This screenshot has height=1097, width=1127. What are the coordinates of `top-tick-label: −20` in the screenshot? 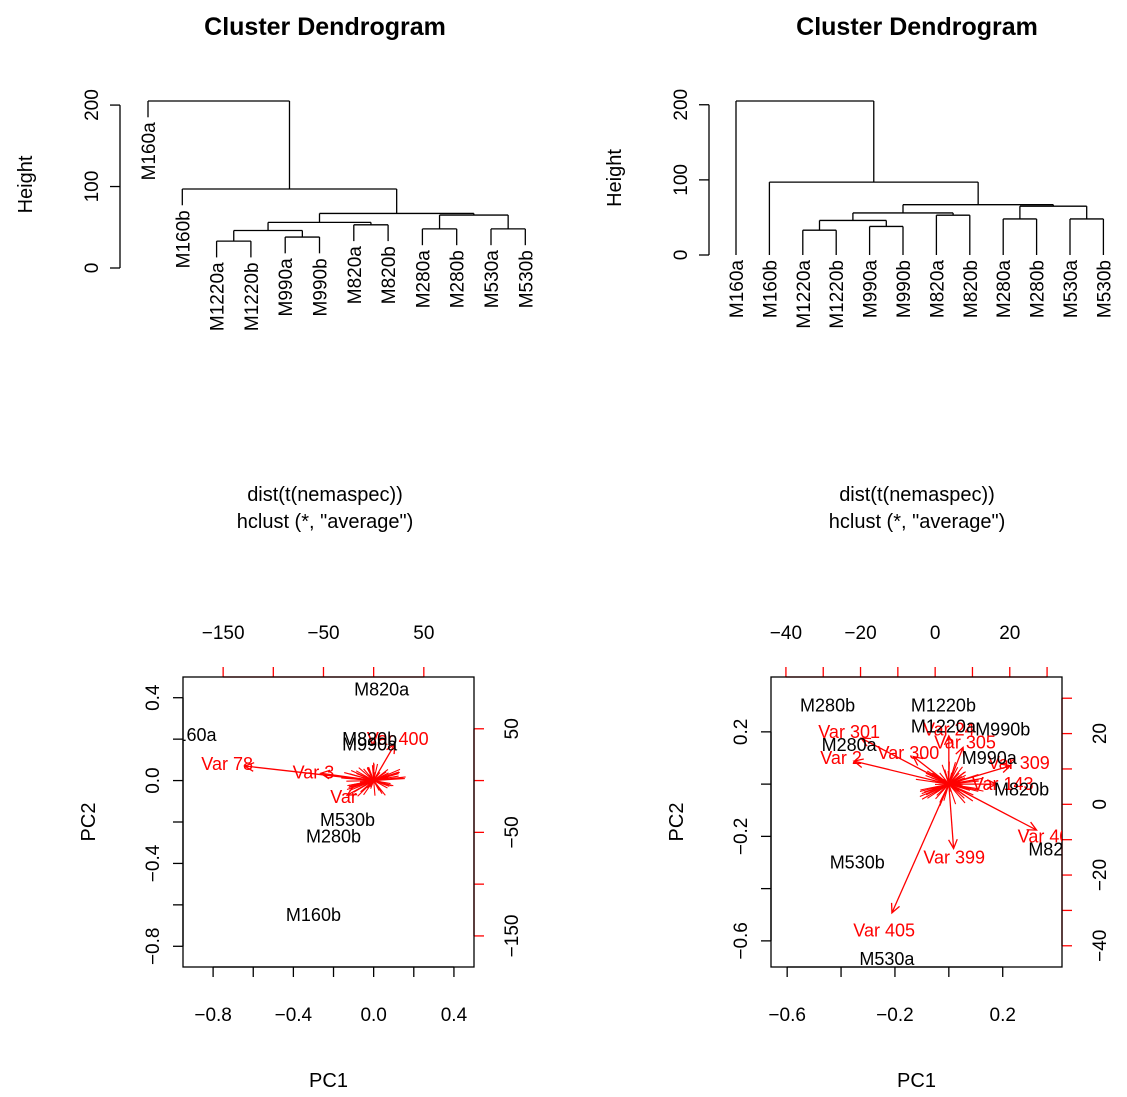 It's located at (860, 633).